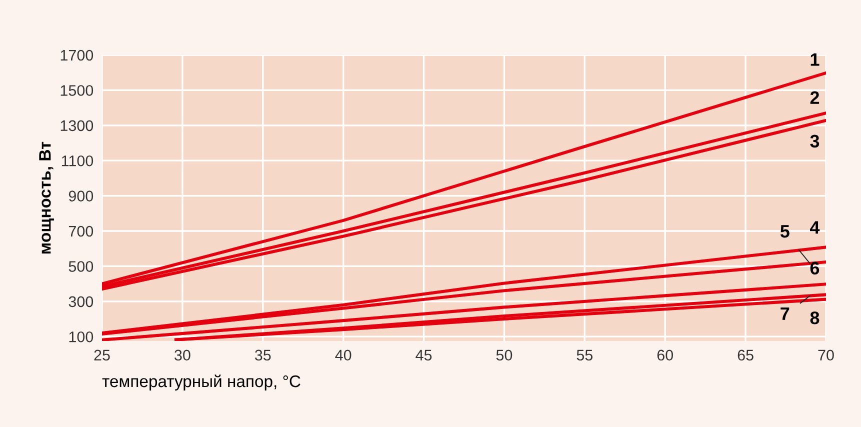 This screenshot has height=427, width=861. What do you see at coordinates (815, 227) in the screenshot?
I see `annotation: 4` at bounding box center [815, 227].